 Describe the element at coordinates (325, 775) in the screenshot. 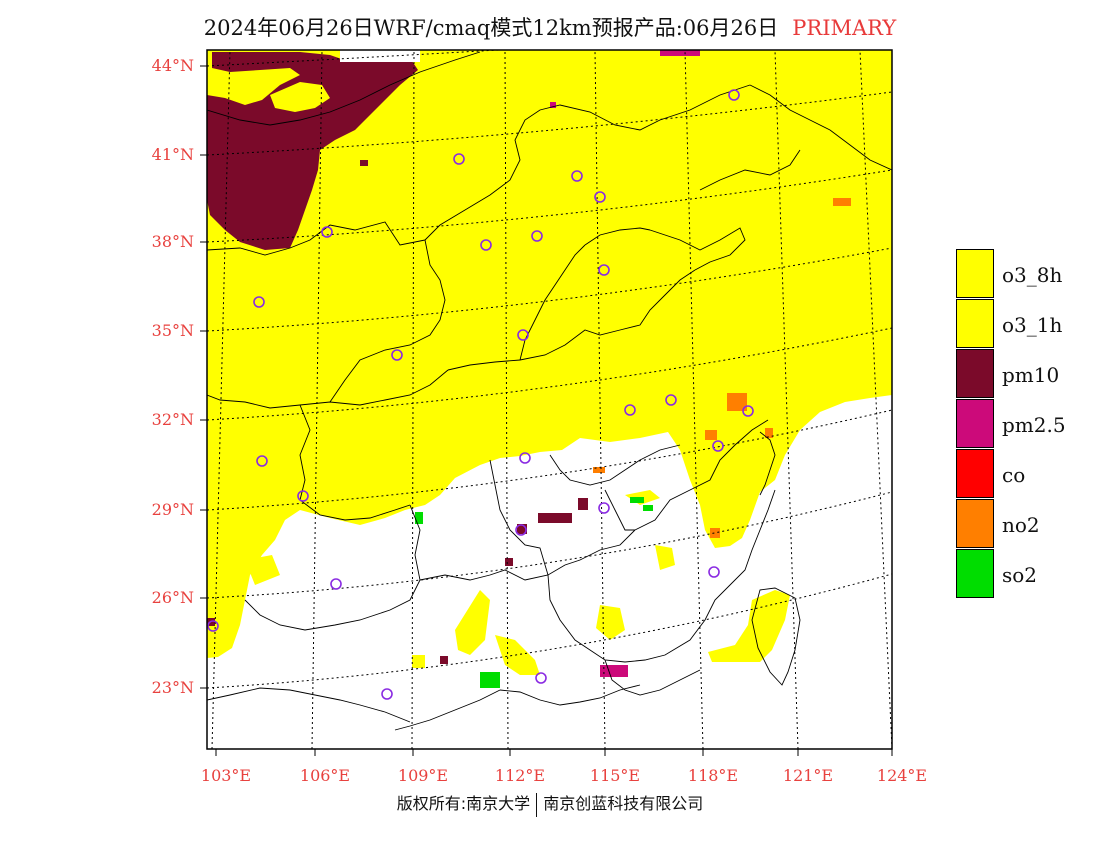

I see `lon-label-106: 106°E` at that location.